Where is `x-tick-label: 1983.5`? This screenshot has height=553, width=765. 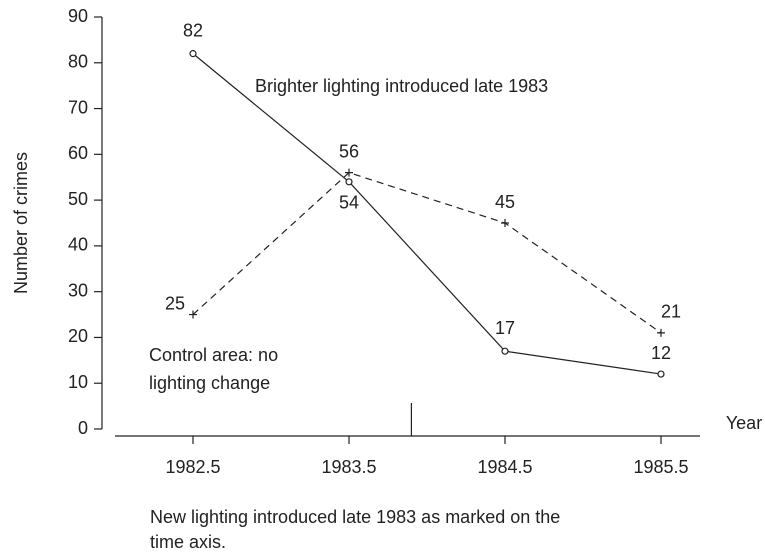
x-tick-label: 1983.5 is located at coordinates (348, 467).